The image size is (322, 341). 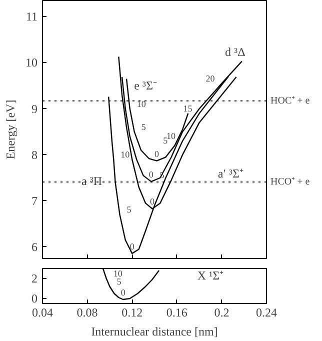 I want to click on annotation: X ¹Σ⁺, so click(x=210, y=275).